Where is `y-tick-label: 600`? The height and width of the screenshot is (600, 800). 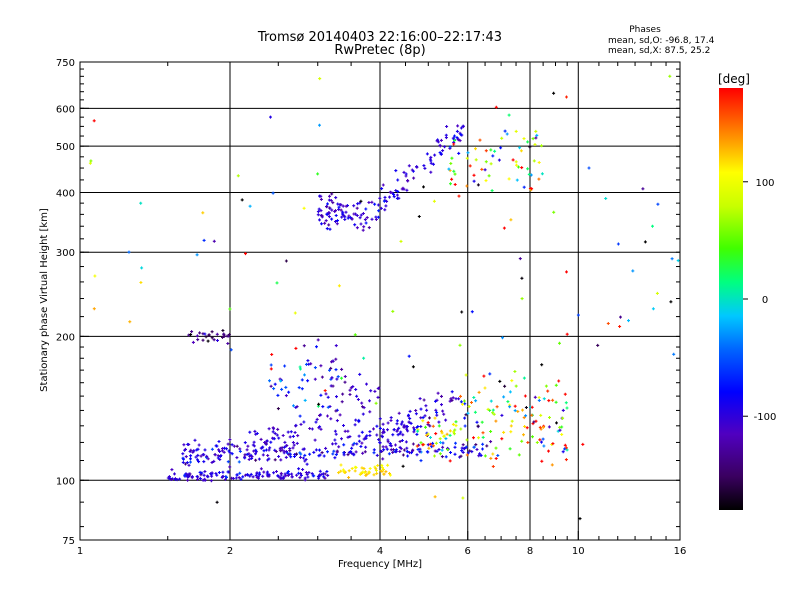 y-tick-label: 600 is located at coordinates (65, 109).